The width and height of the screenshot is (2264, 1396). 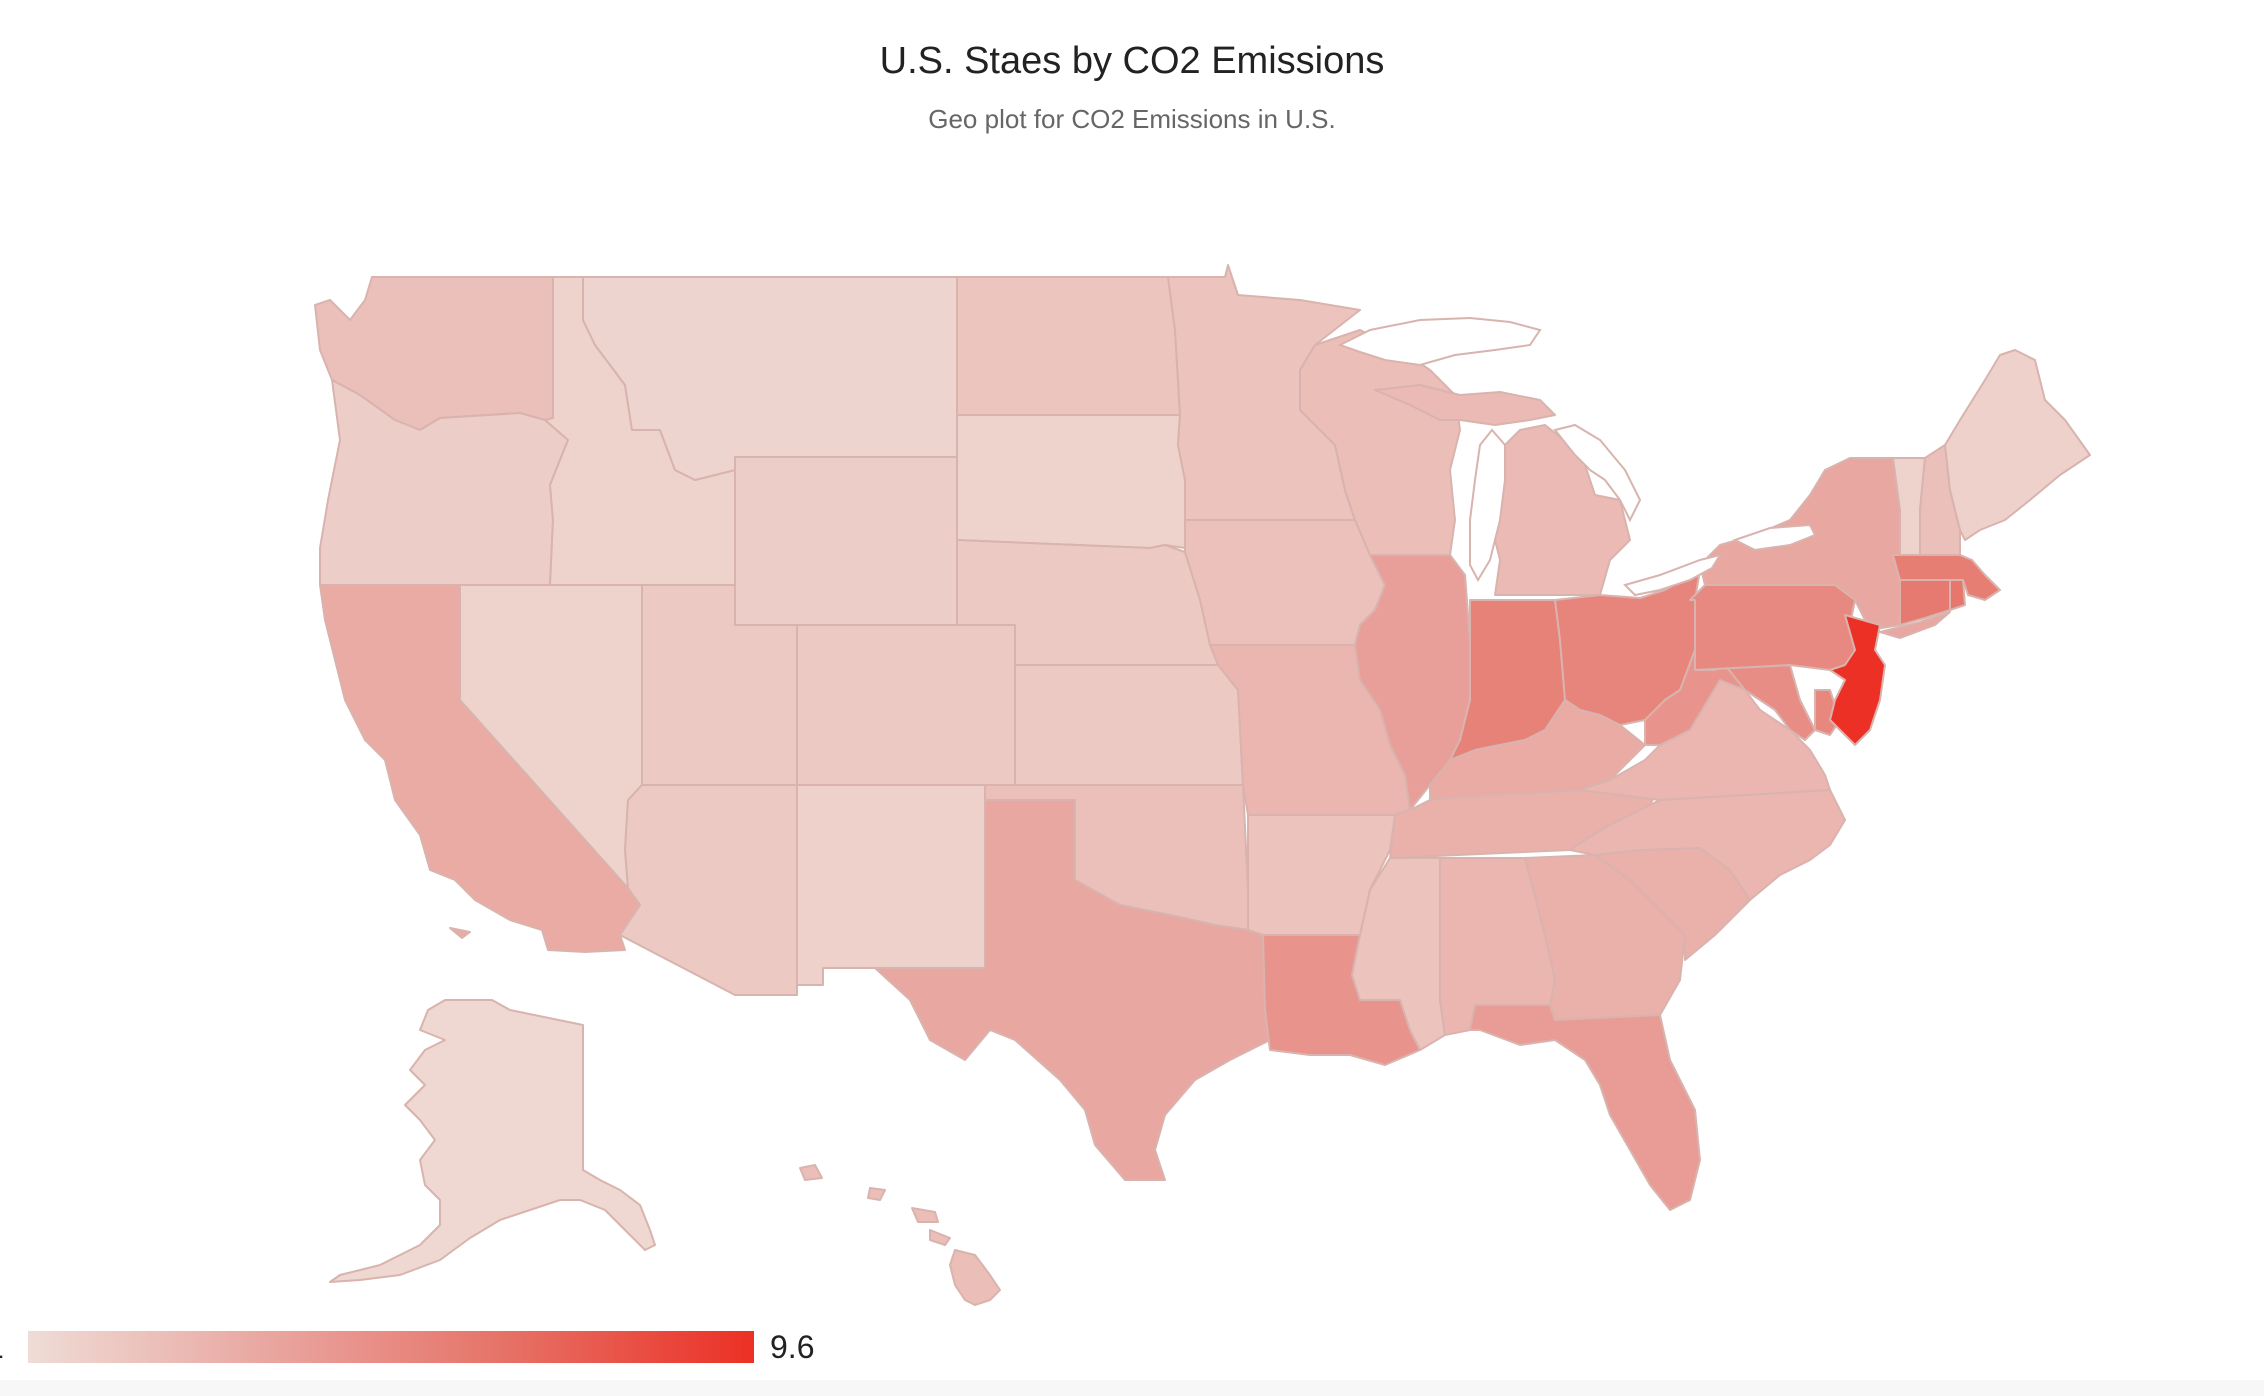 What do you see at coordinates (906, 705) in the screenshot?
I see `state-co` at bounding box center [906, 705].